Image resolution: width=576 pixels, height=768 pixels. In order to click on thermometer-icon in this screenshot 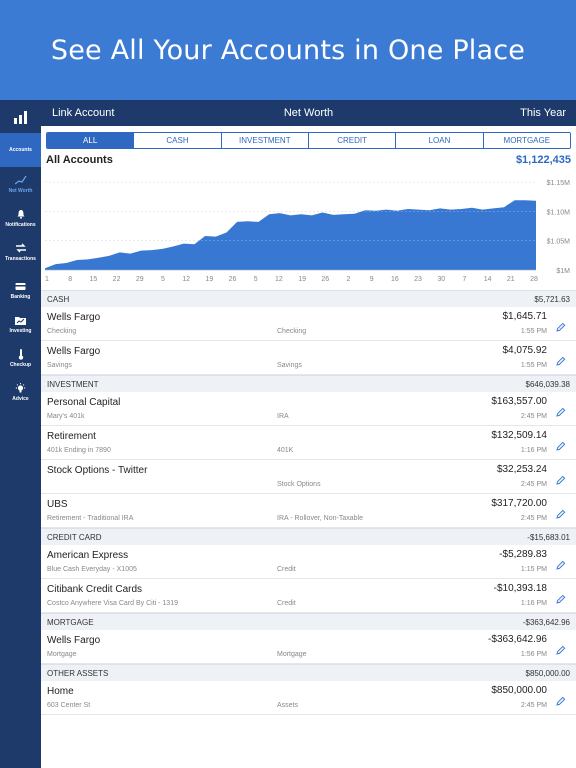, I will do `click(21, 354)`.